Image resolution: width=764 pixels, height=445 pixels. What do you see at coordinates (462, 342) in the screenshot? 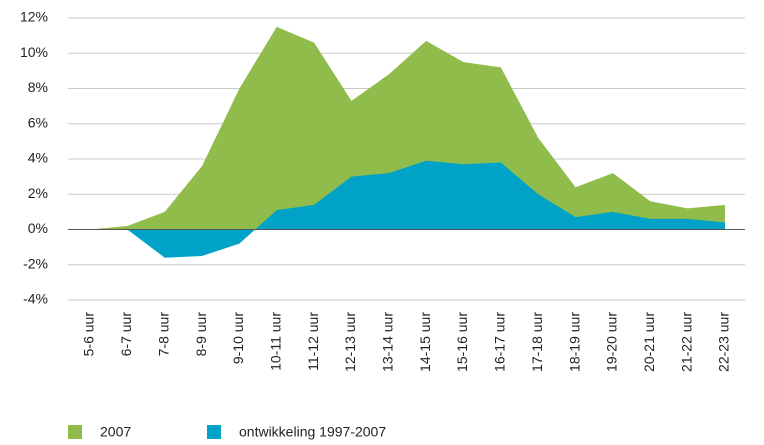
I see `x-tick-label: 15-16 uur` at bounding box center [462, 342].